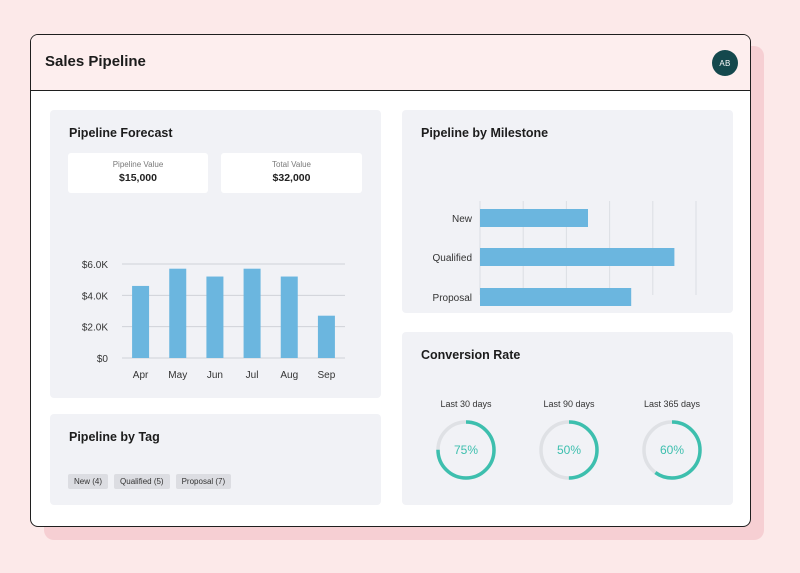 The image size is (800, 573). What do you see at coordinates (485, 133) in the screenshot?
I see `card-title: Pipeline by Milestone` at bounding box center [485, 133].